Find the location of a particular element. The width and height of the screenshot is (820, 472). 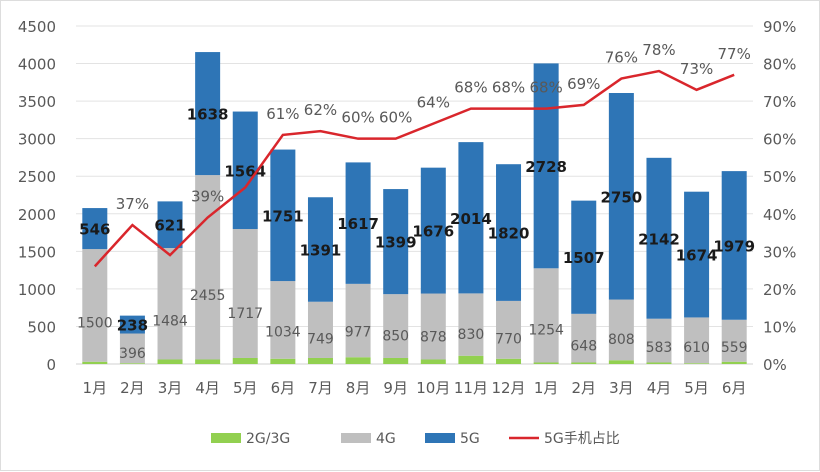

data-label-4G: 2455 is located at coordinates (208, 296).